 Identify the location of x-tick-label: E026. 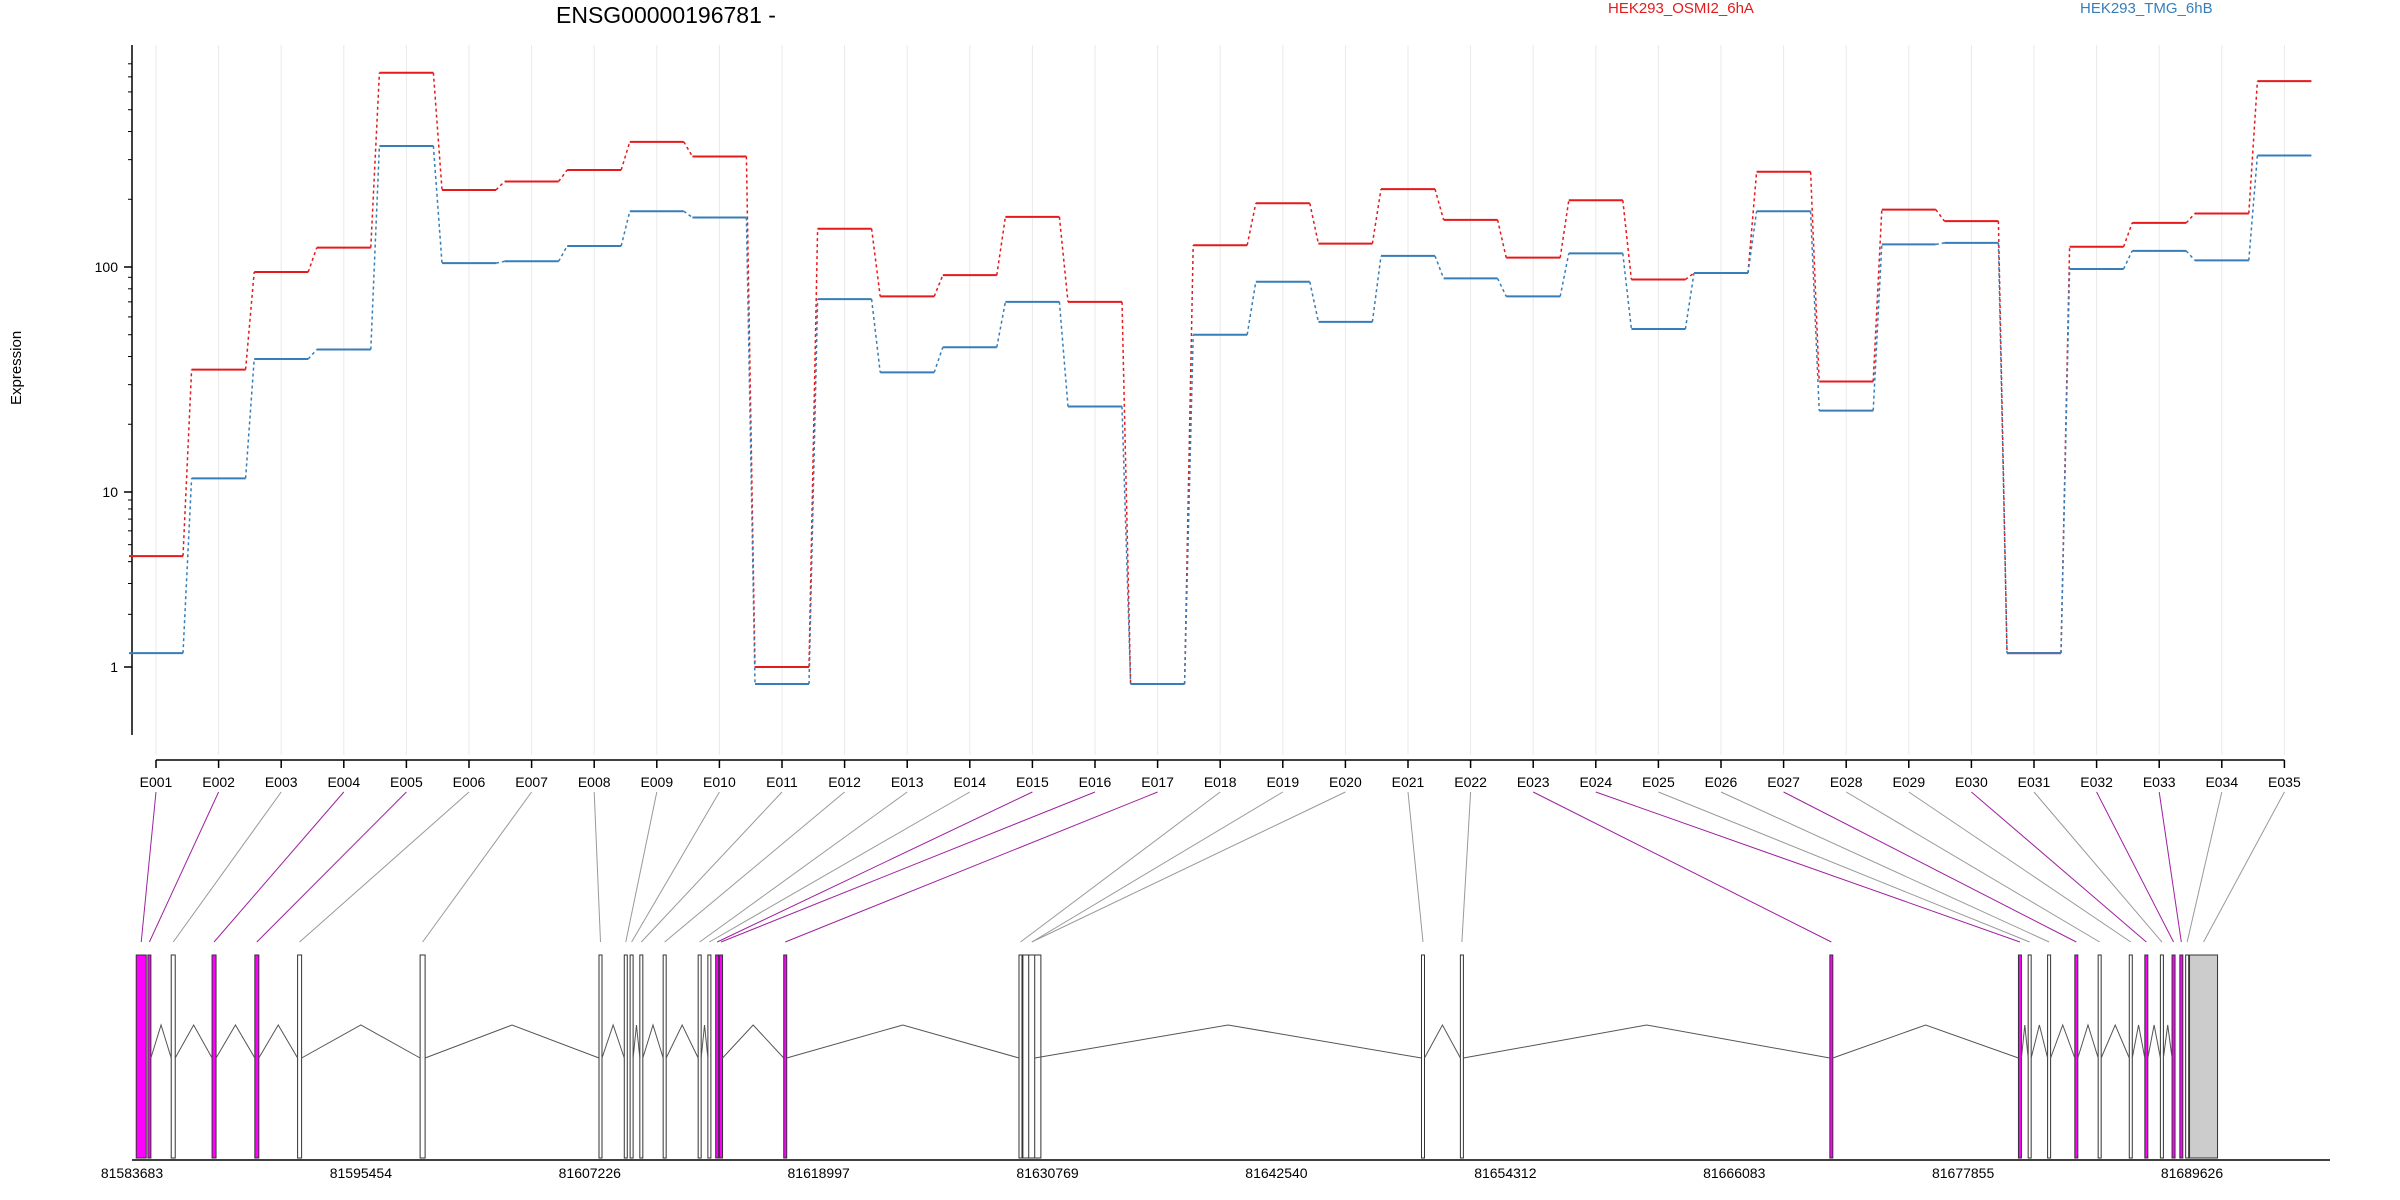
(1721, 782).